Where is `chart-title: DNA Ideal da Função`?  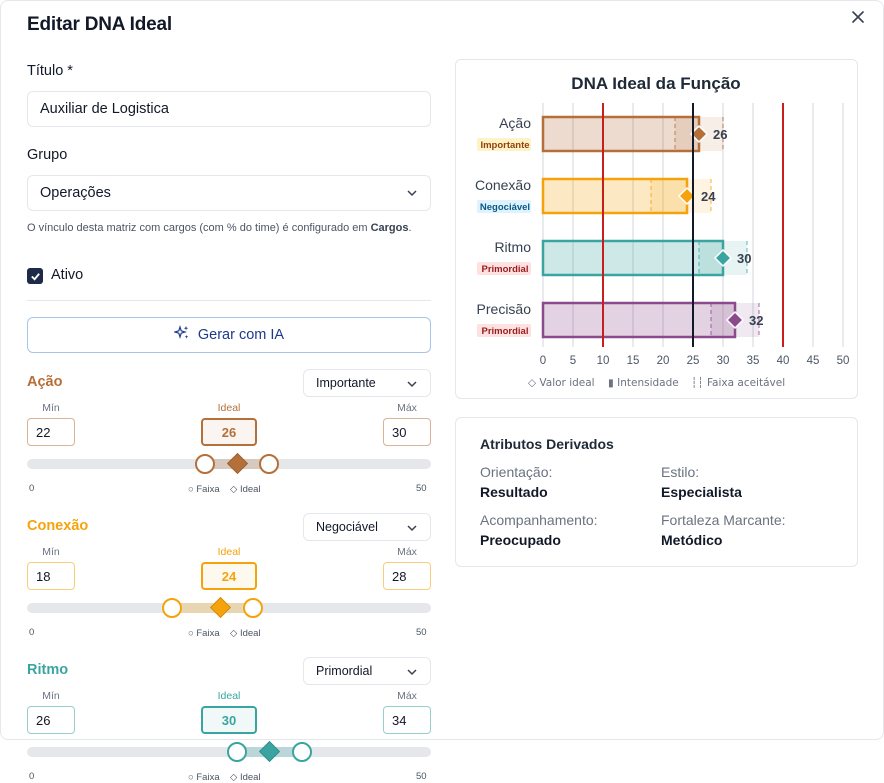
chart-title: DNA Ideal da Função is located at coordinates (655, 83).